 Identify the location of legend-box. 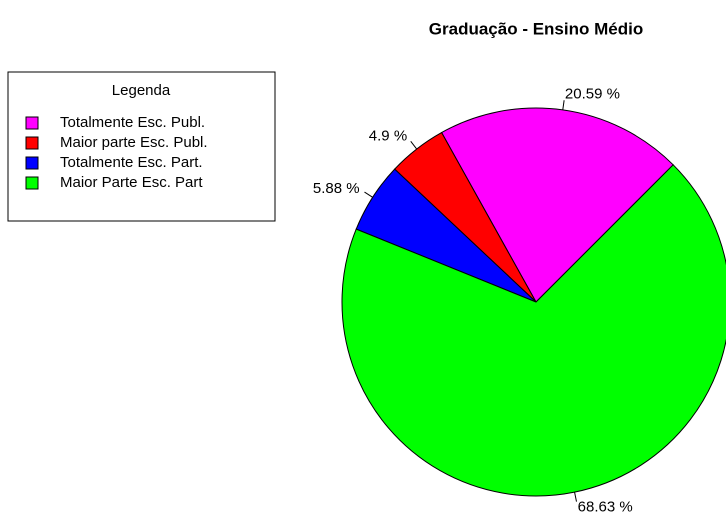
(141, 146).